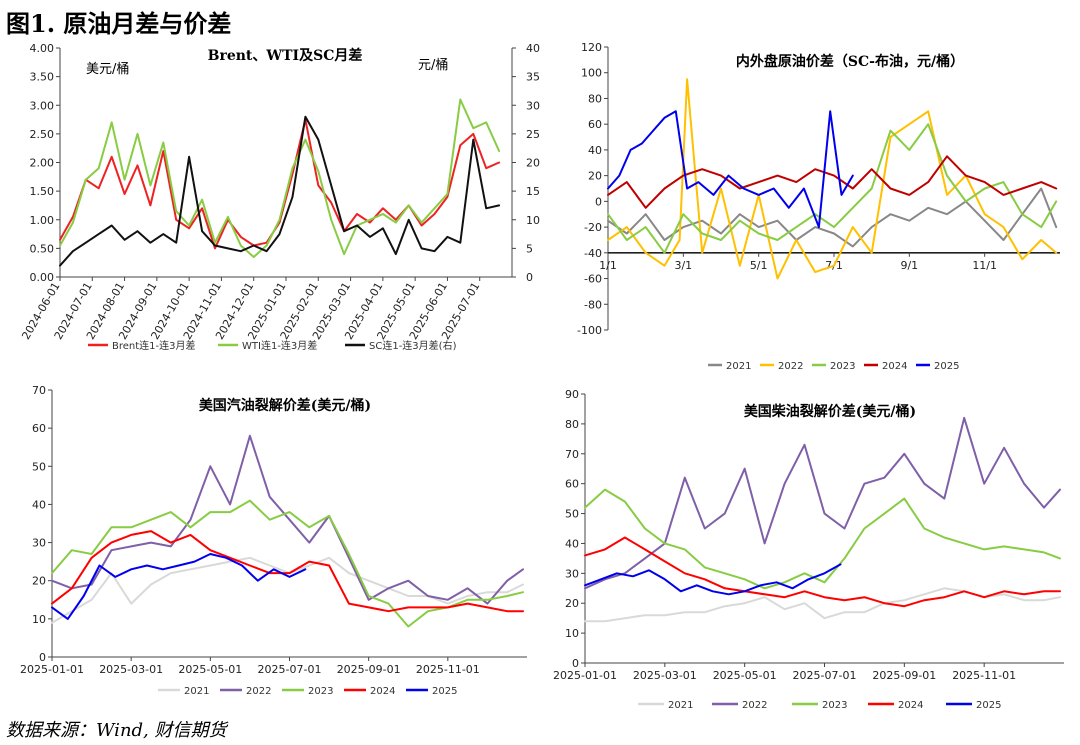 Image resolution: width=1080 pixels, height=745 pixels. Describe the element at coordinates (593, 227) in the screenshot. I see `y-tick-label: -20` at that location.